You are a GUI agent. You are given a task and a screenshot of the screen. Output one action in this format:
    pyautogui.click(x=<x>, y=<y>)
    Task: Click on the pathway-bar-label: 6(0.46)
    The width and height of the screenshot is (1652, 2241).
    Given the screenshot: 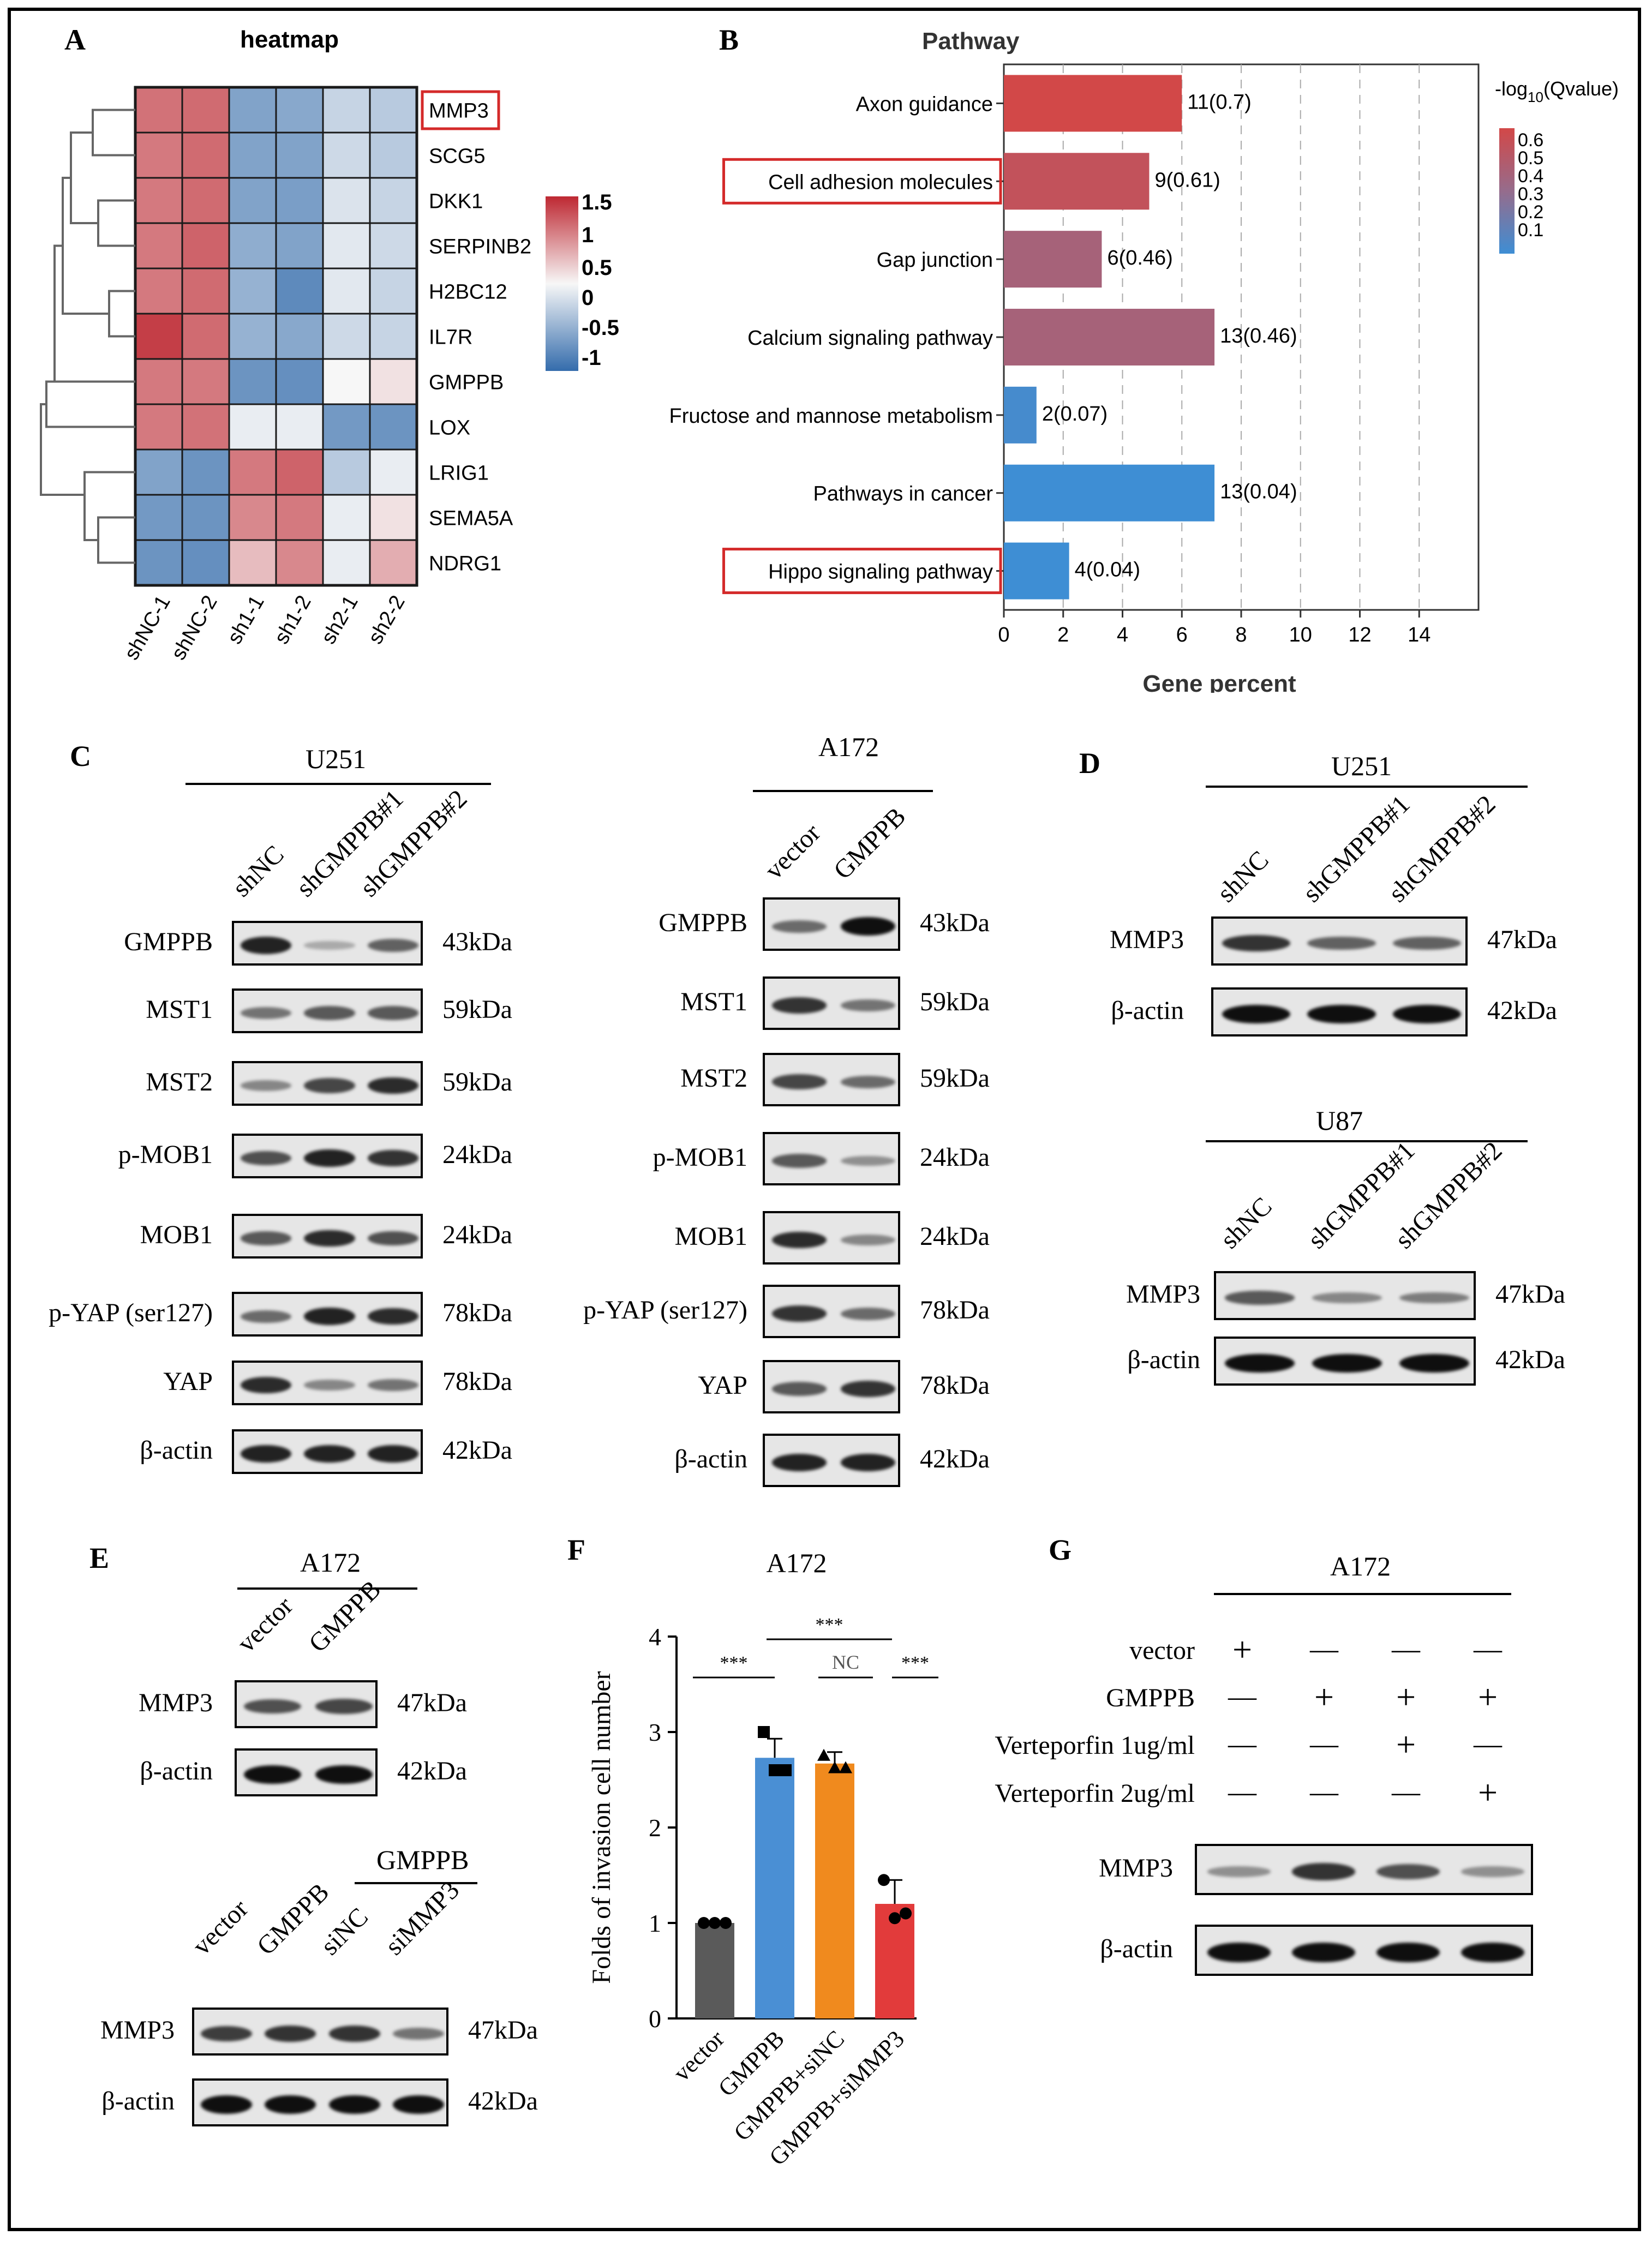 What is the action you would take?
    pyautogui.click(x=1139, y=258)
    